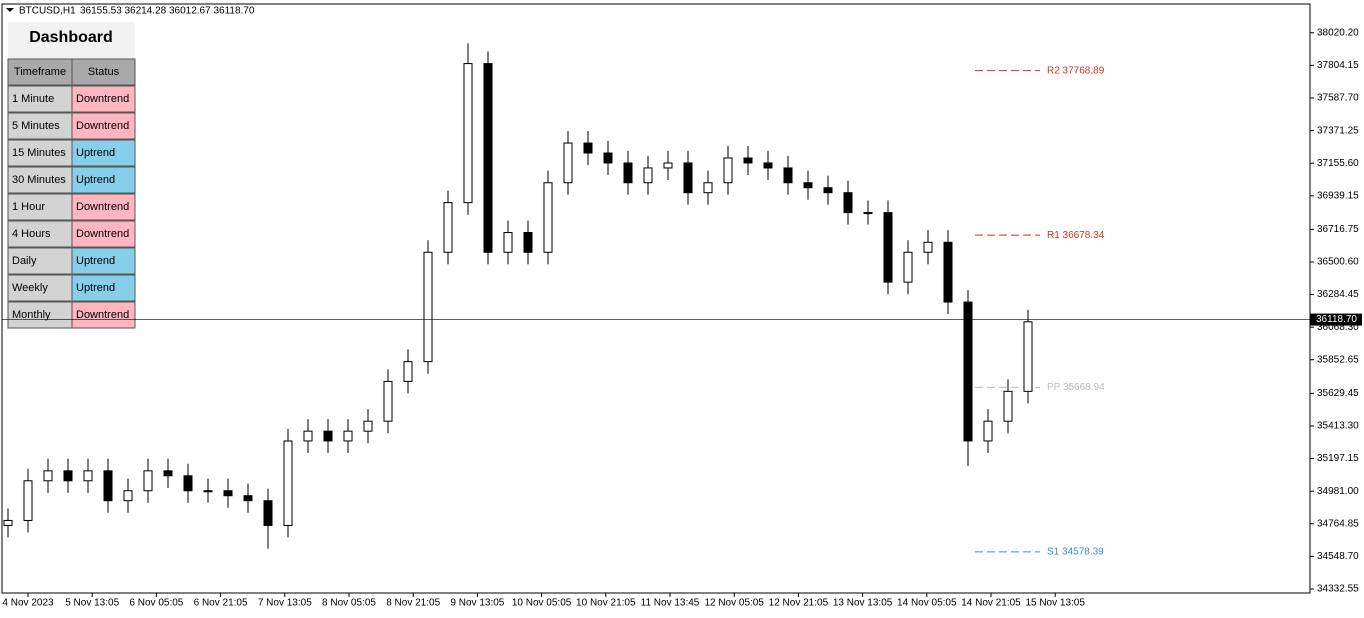  Describe the element at coordinates (606, 603) in the screenshot. I see `x-tick-label: 10 Nov 21:05` at that location.